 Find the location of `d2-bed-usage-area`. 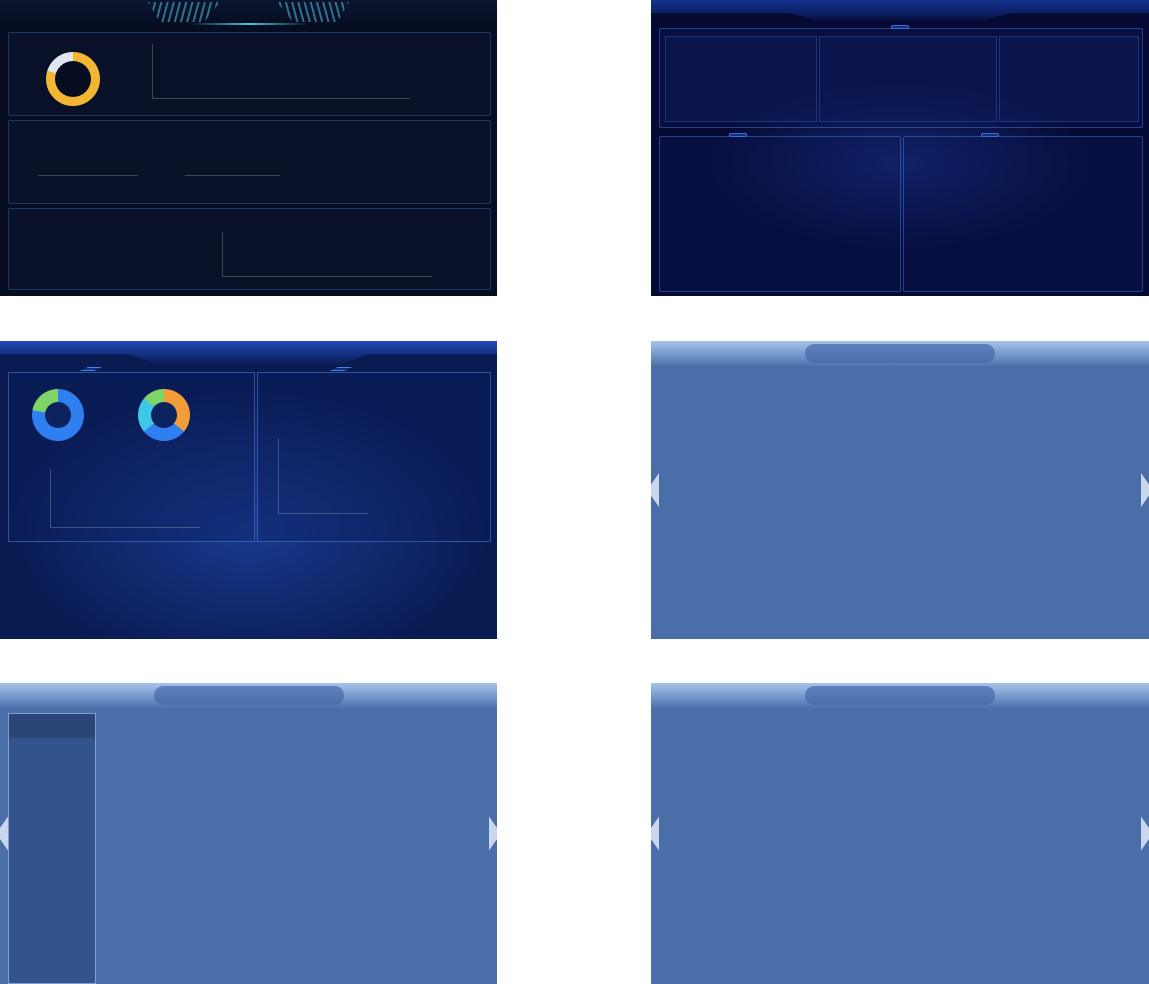

d2-bed-usage-area is located at coordinates (741, 58).